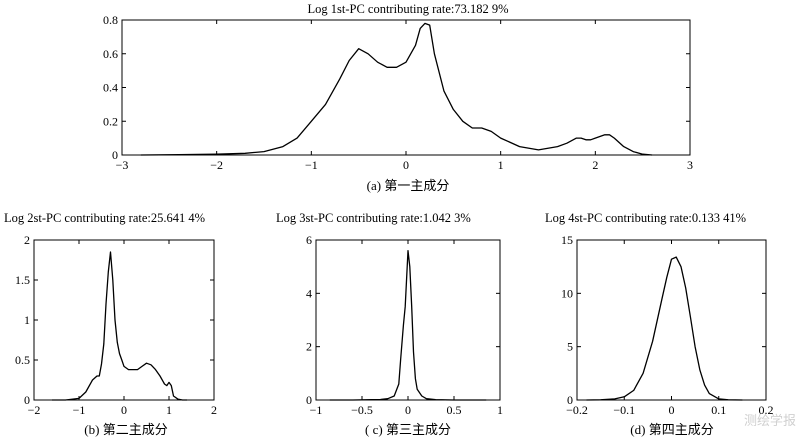  What do you see at coordinates (110, 20) in the screenshot?
I see `panel-a-ytick-label: 0.8` at bounding box center [110, 20].